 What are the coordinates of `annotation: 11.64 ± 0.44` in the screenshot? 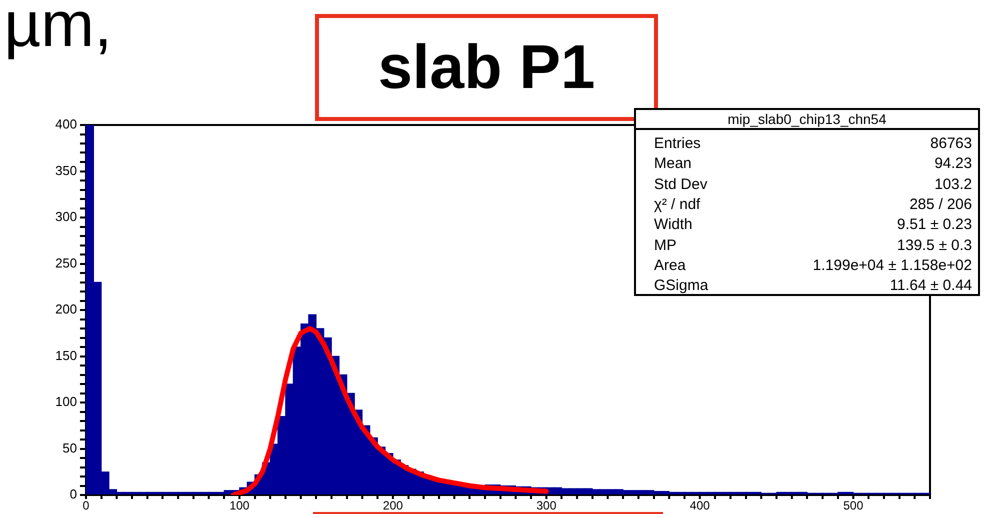 It's located at (931, 285).